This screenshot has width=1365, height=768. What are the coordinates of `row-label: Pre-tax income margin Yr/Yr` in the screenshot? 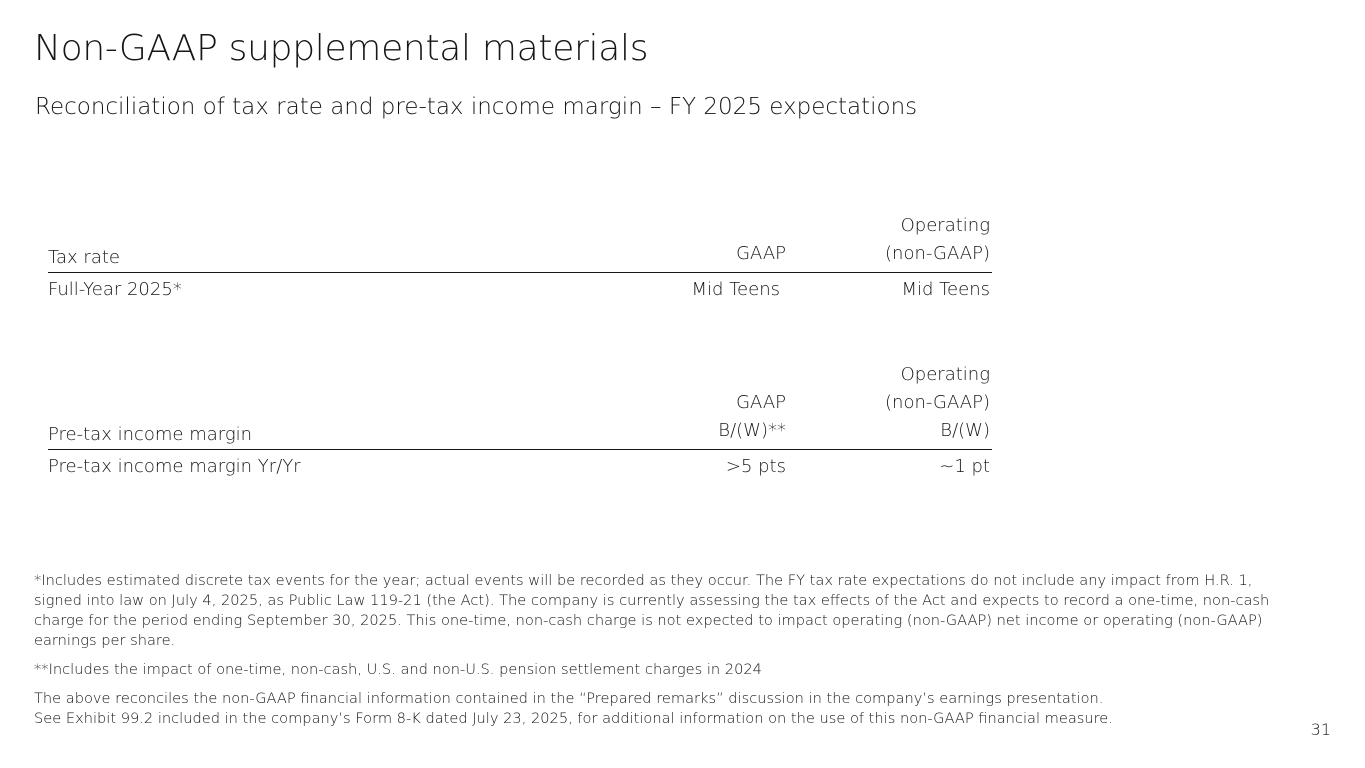 It's located at (174, 466).